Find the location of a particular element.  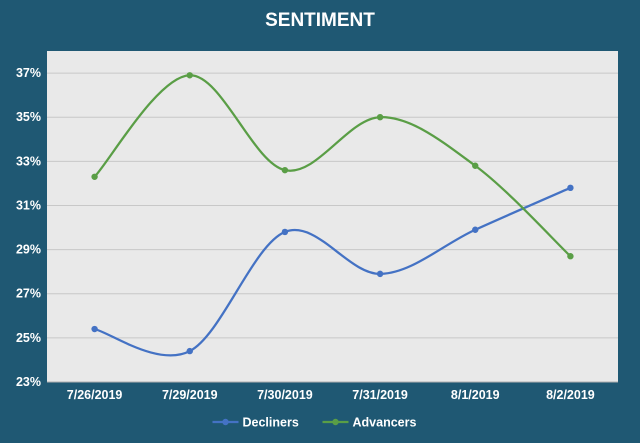

legend-marker-advancers is located at coordinates (335, 422).